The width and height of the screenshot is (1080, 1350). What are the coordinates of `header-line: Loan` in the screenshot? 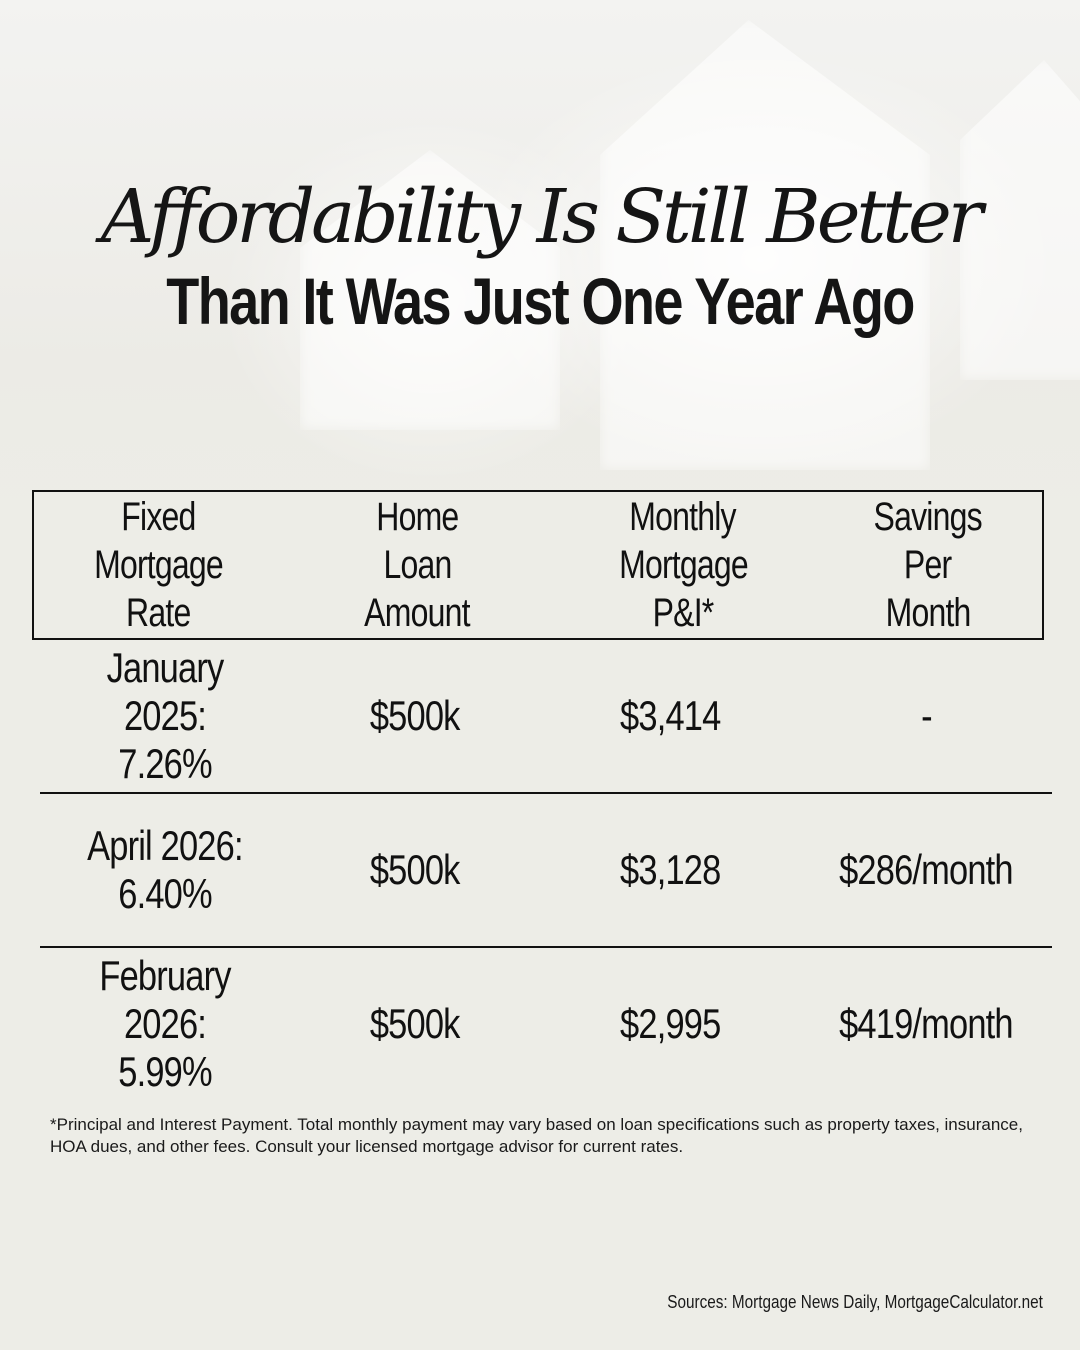 It's located at (417, 565).